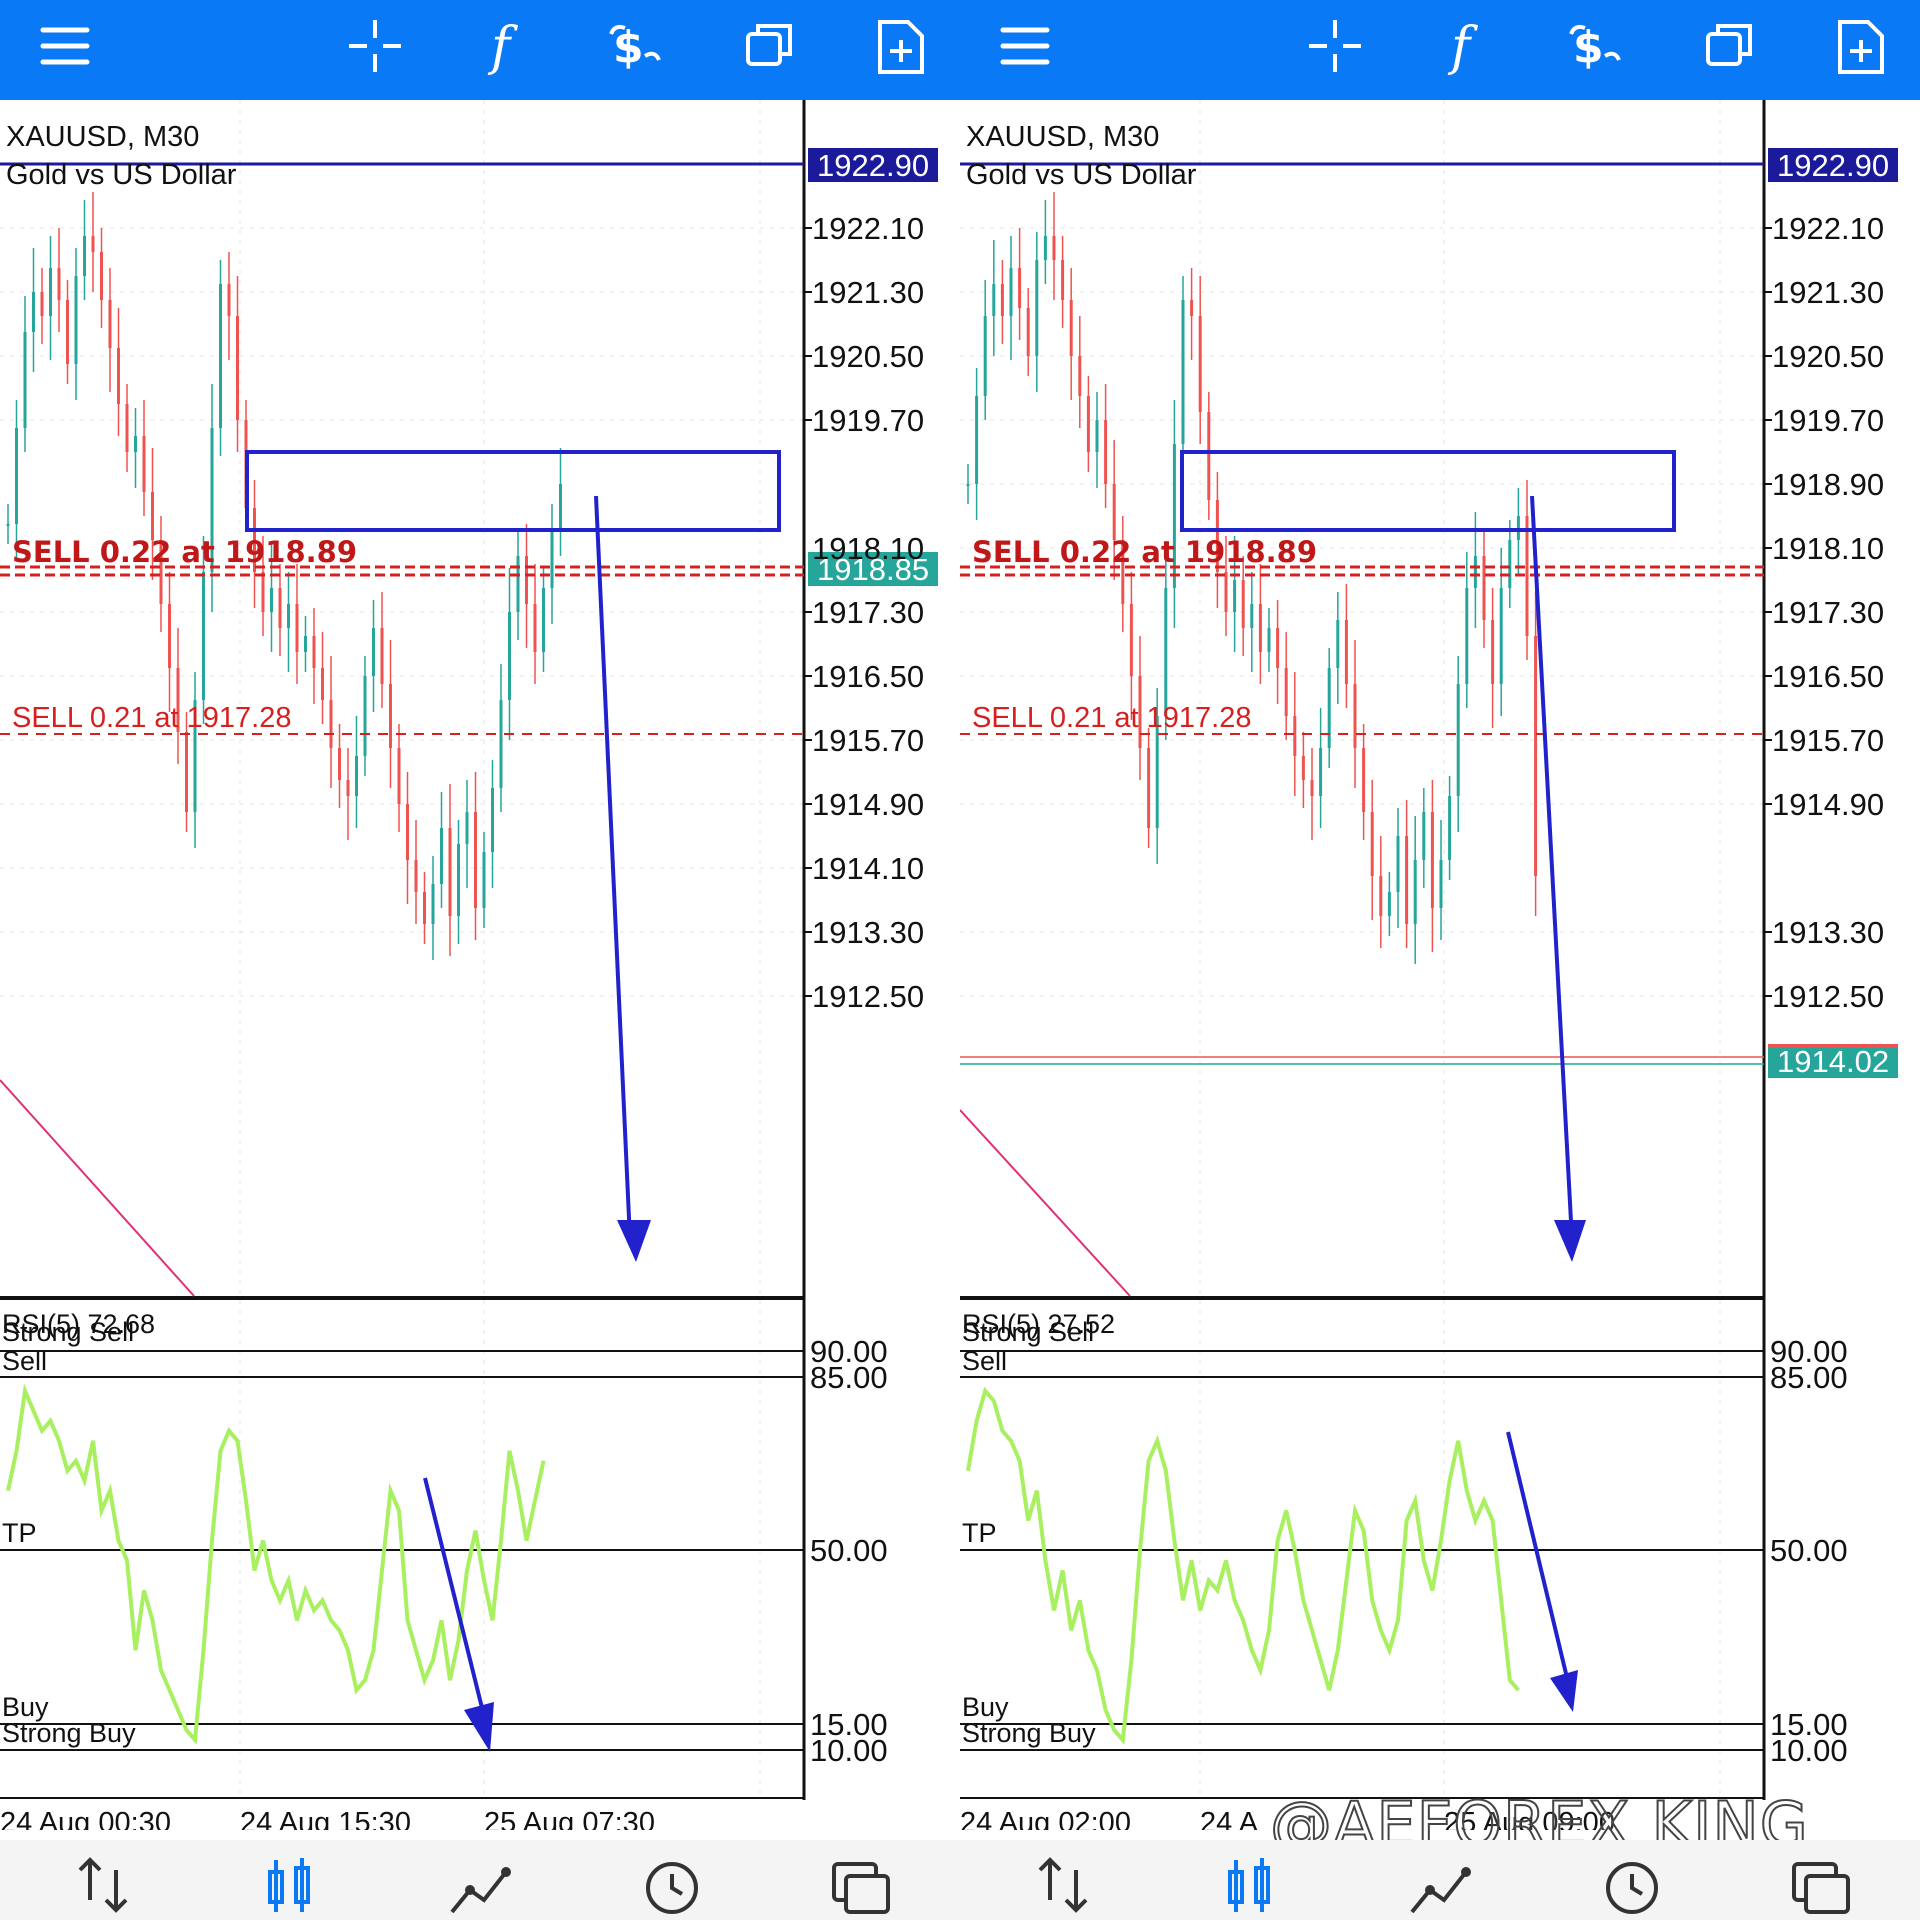 The image size is (1920, 1925). I want to click on rsi-label-strong-buy: Strong Buy, so click(69, 1733).